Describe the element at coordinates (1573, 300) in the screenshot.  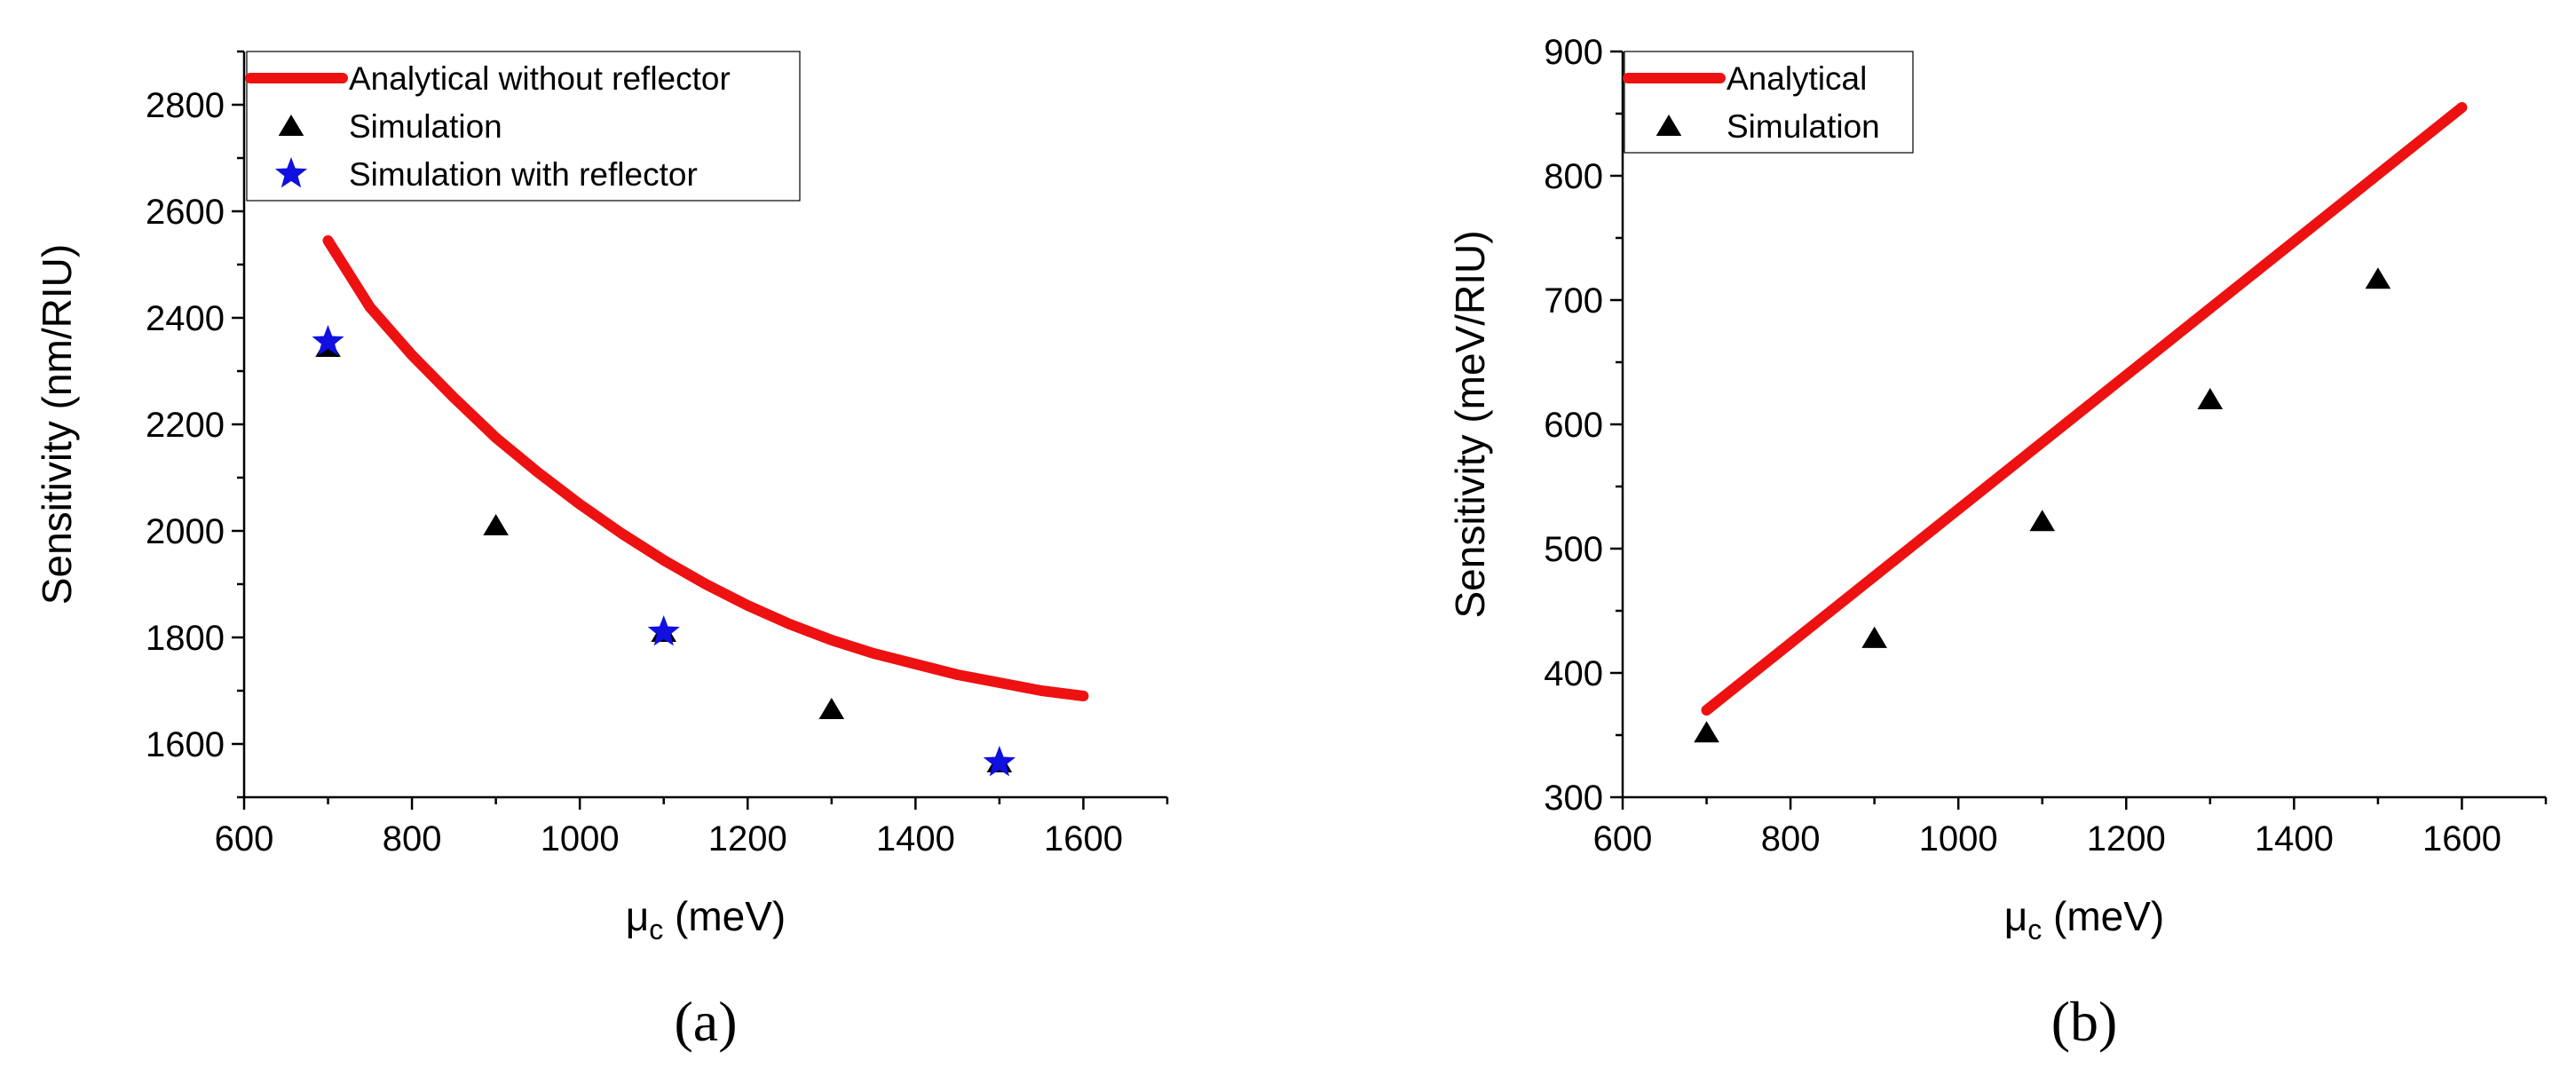
I see `y-tick-label: 700` at that location.